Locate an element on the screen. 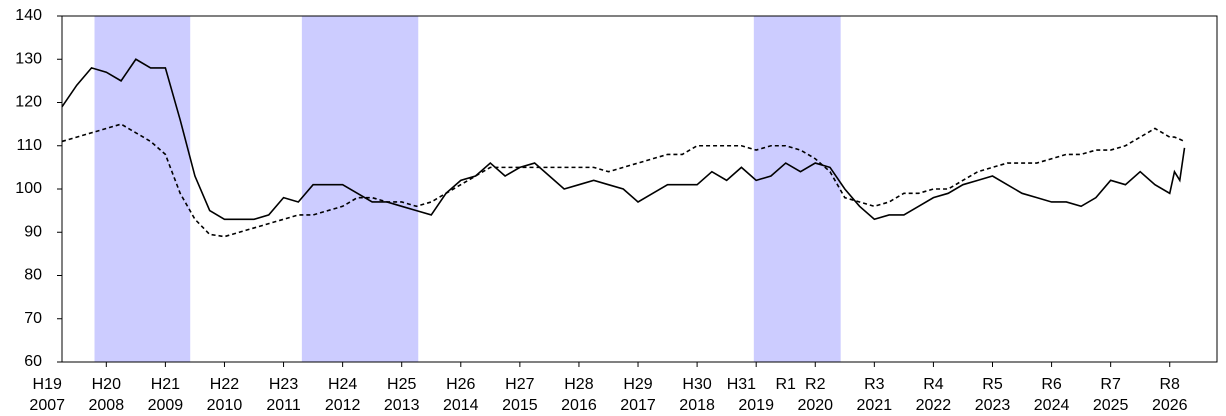 The width and height of the screenshot is (1226, 416). era-label: H21 is located at coordinates (165, 384).